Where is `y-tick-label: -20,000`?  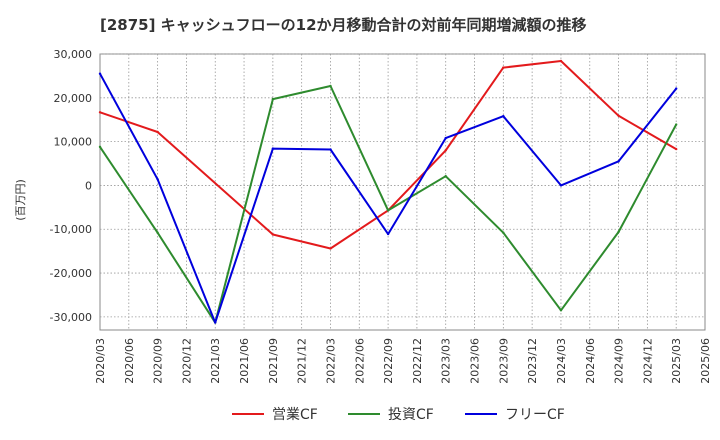
y-tick-label: -20,000 is located at coordinates (71, 273).